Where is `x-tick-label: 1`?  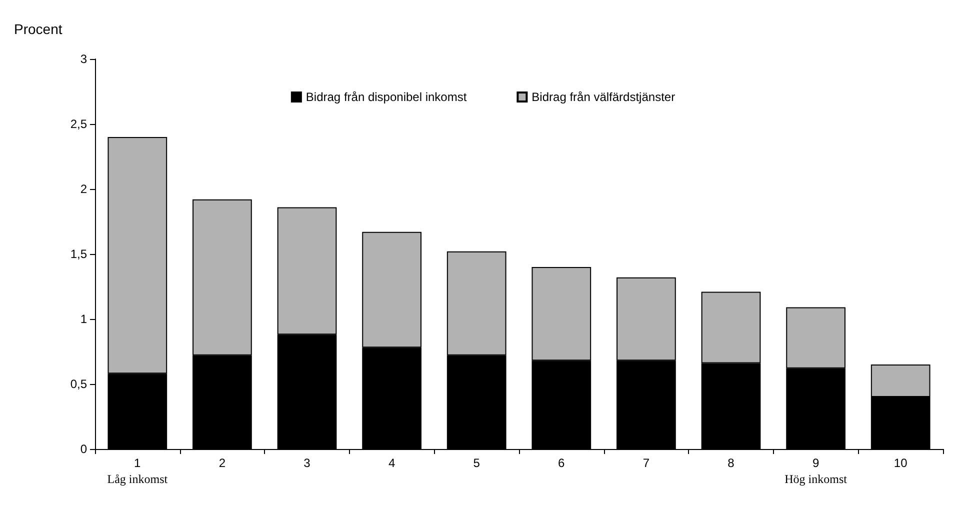
x-tick-label: 1 is located at coordinates (138, 463).